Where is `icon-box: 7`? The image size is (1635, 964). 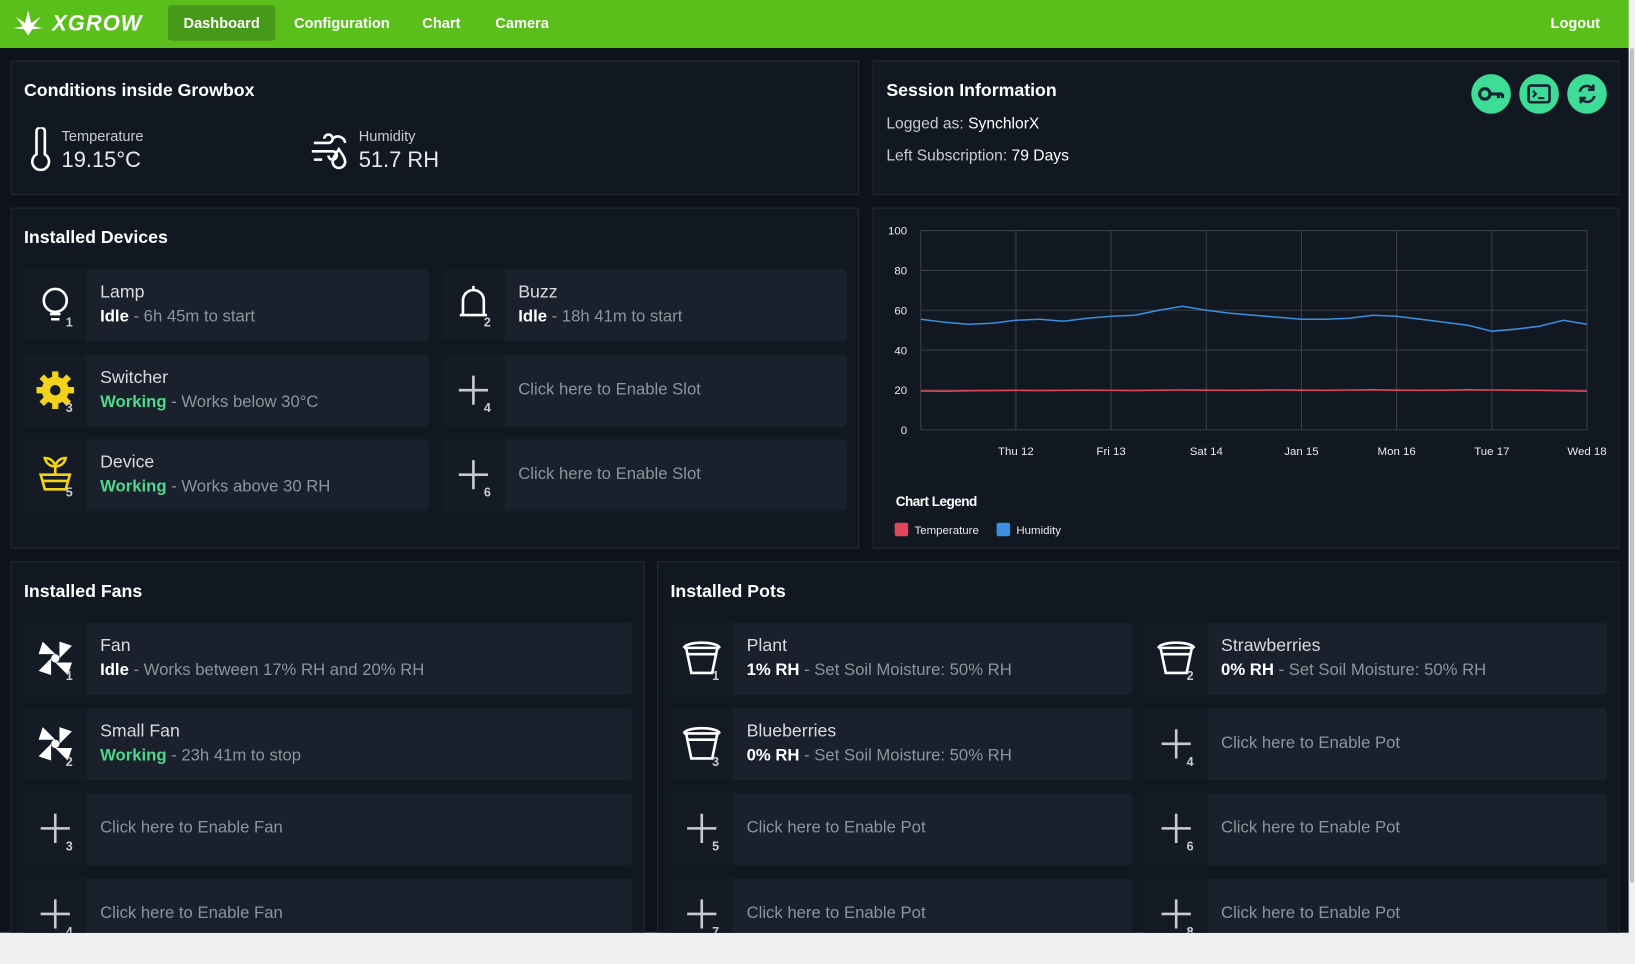 icon-box: 7 is located at coordinates (702, 905).